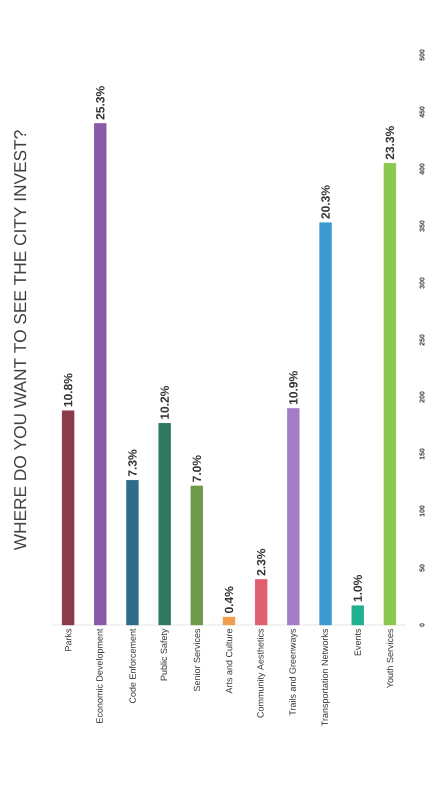 This screenshot has height=800, width=427. What do you see at coordinates (325, 202) in the screenshot?
I see `annotation: 20.3%` at bounding box center [325, 202].